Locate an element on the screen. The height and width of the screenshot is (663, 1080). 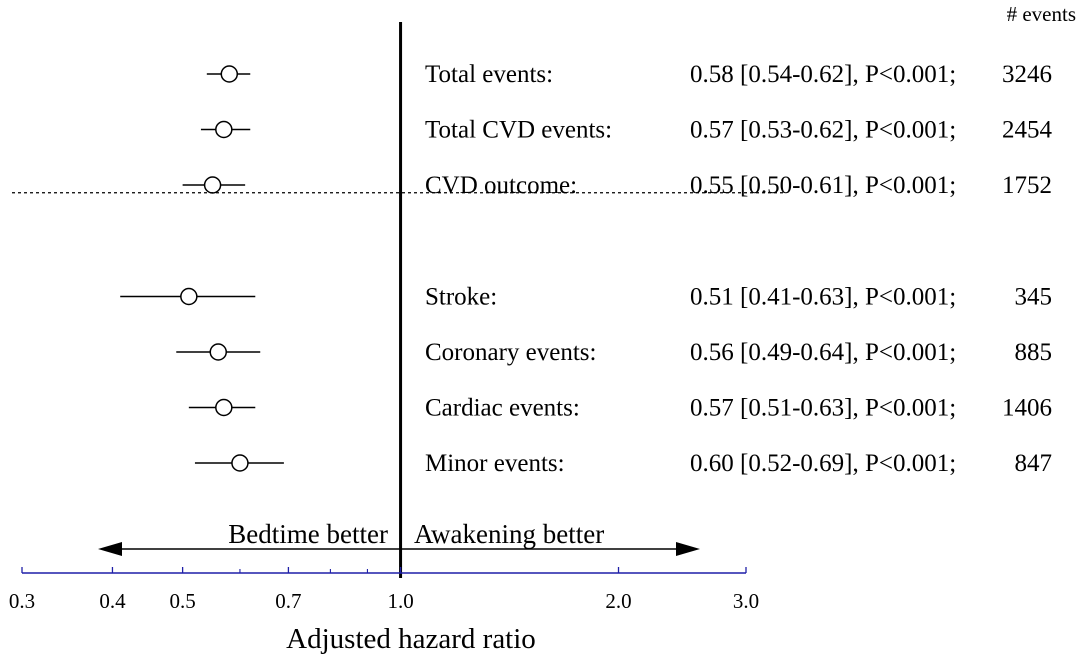
row-label: Stroke: is located at coordinates (461, 297).